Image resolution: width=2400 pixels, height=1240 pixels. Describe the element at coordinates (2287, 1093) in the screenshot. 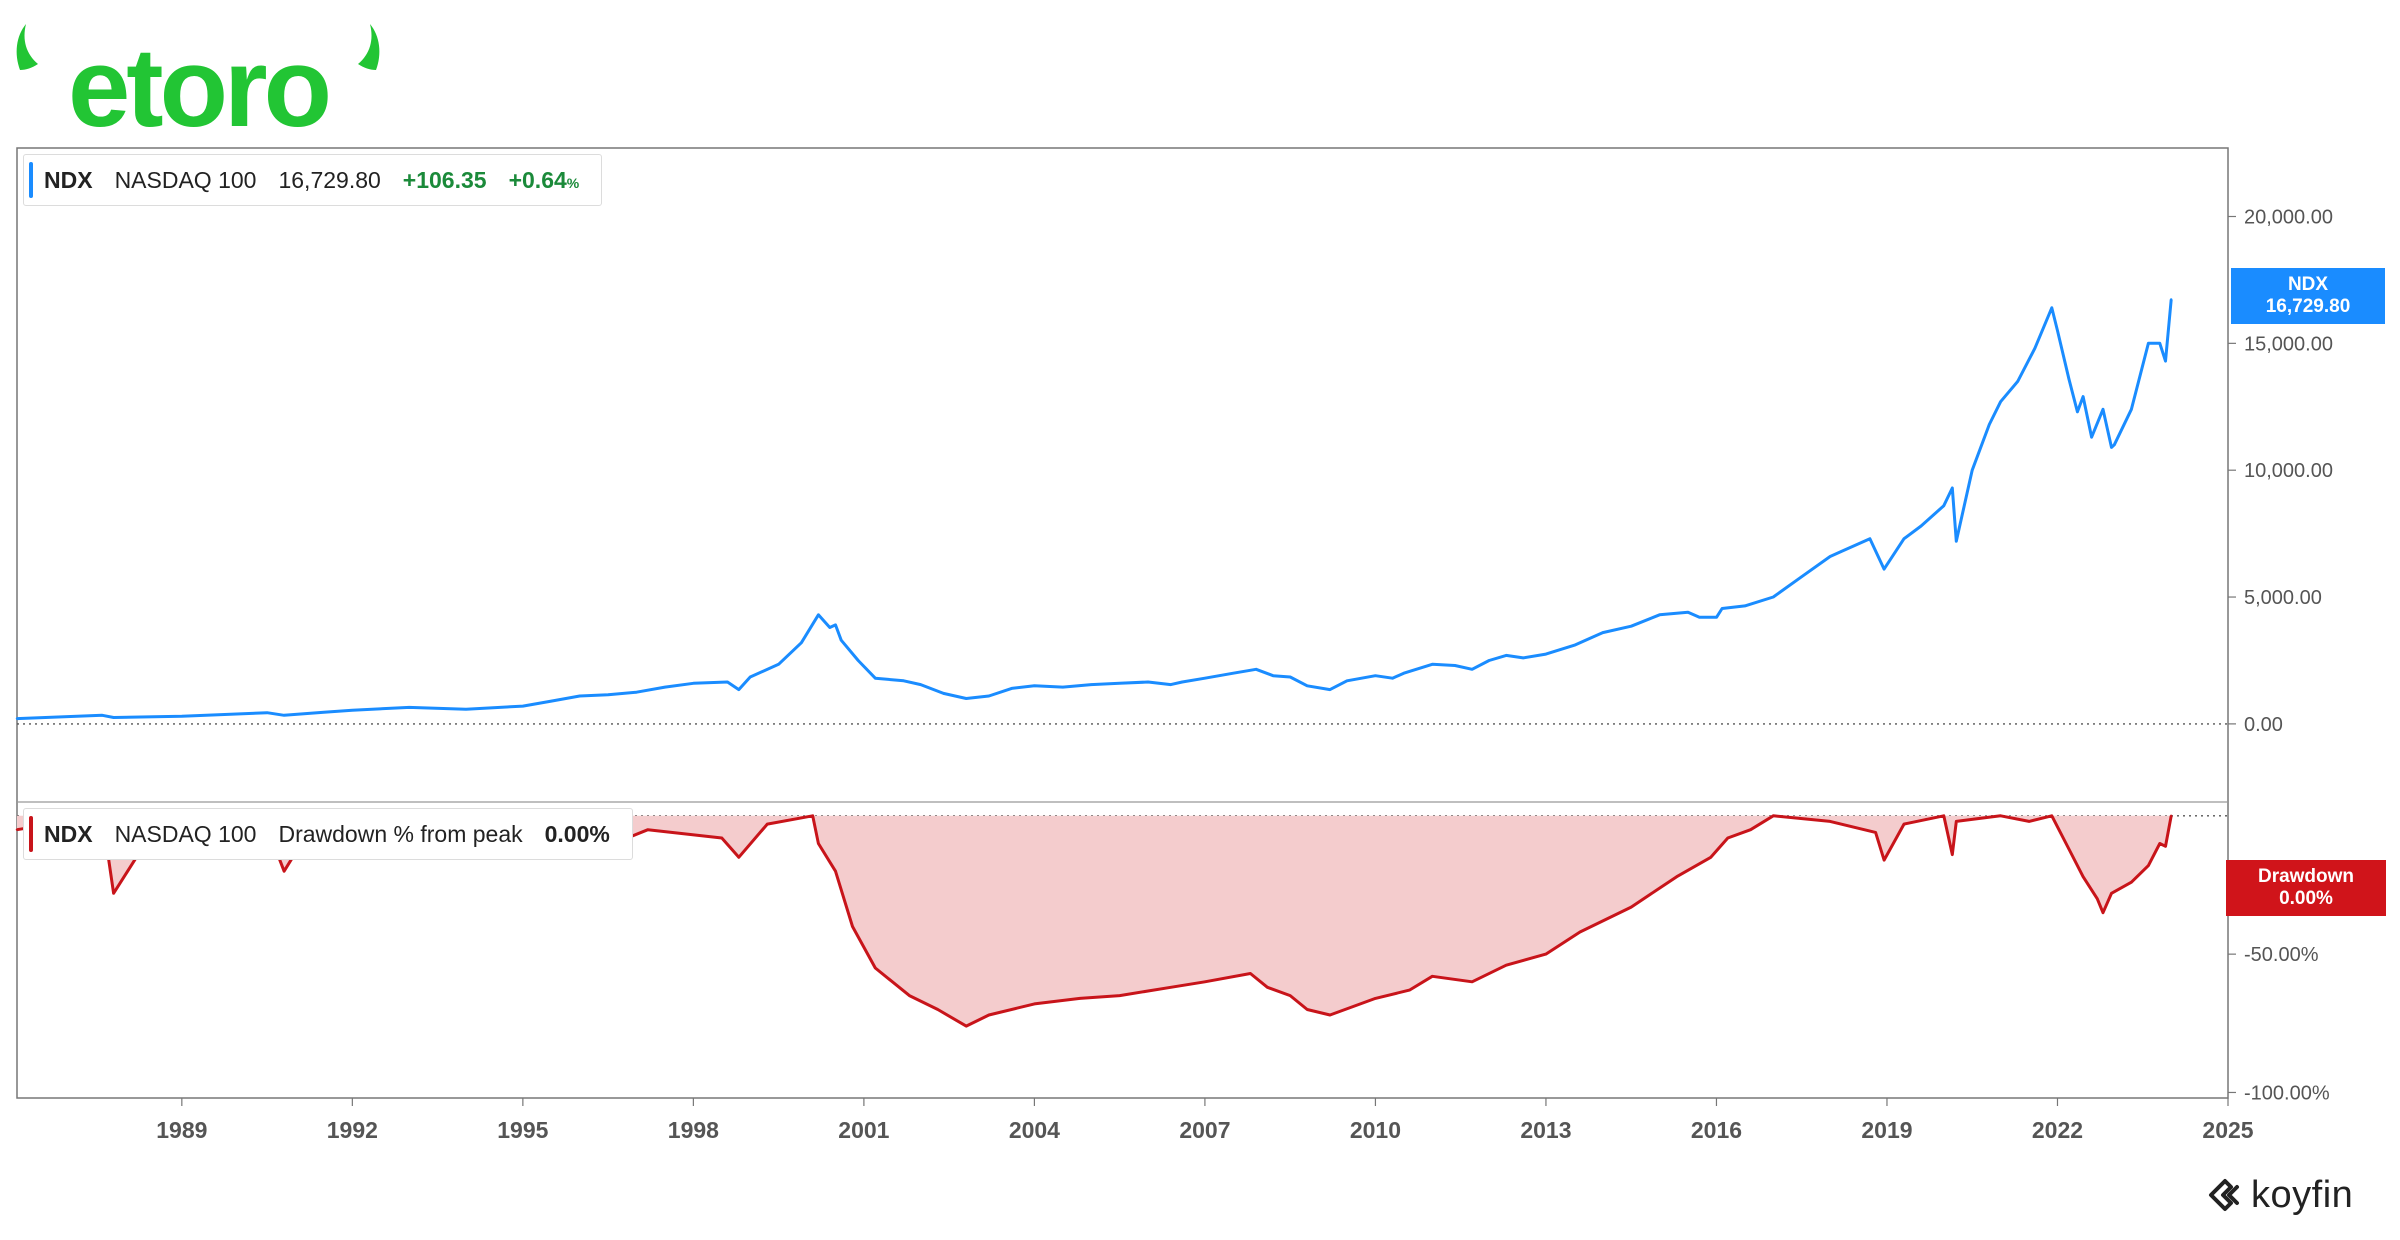

I see `drawdown-y-tick-label: -100.00%` at that location.